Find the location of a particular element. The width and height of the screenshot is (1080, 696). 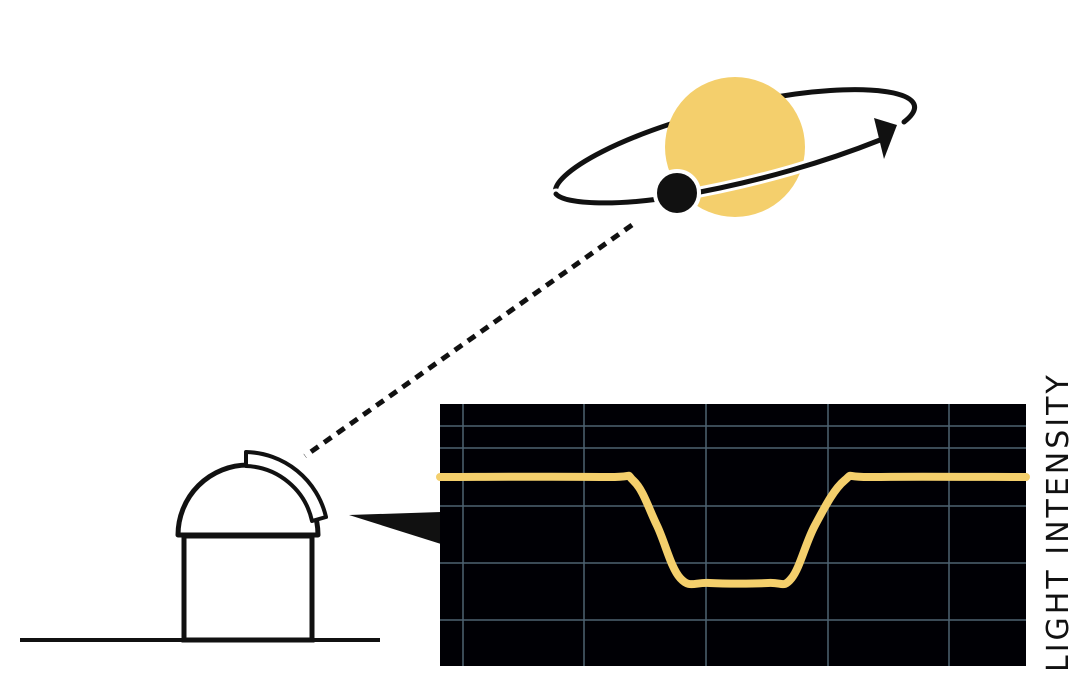

y-axis-label: LIGHT INTENSITY is located at coordinates (1058, 522).